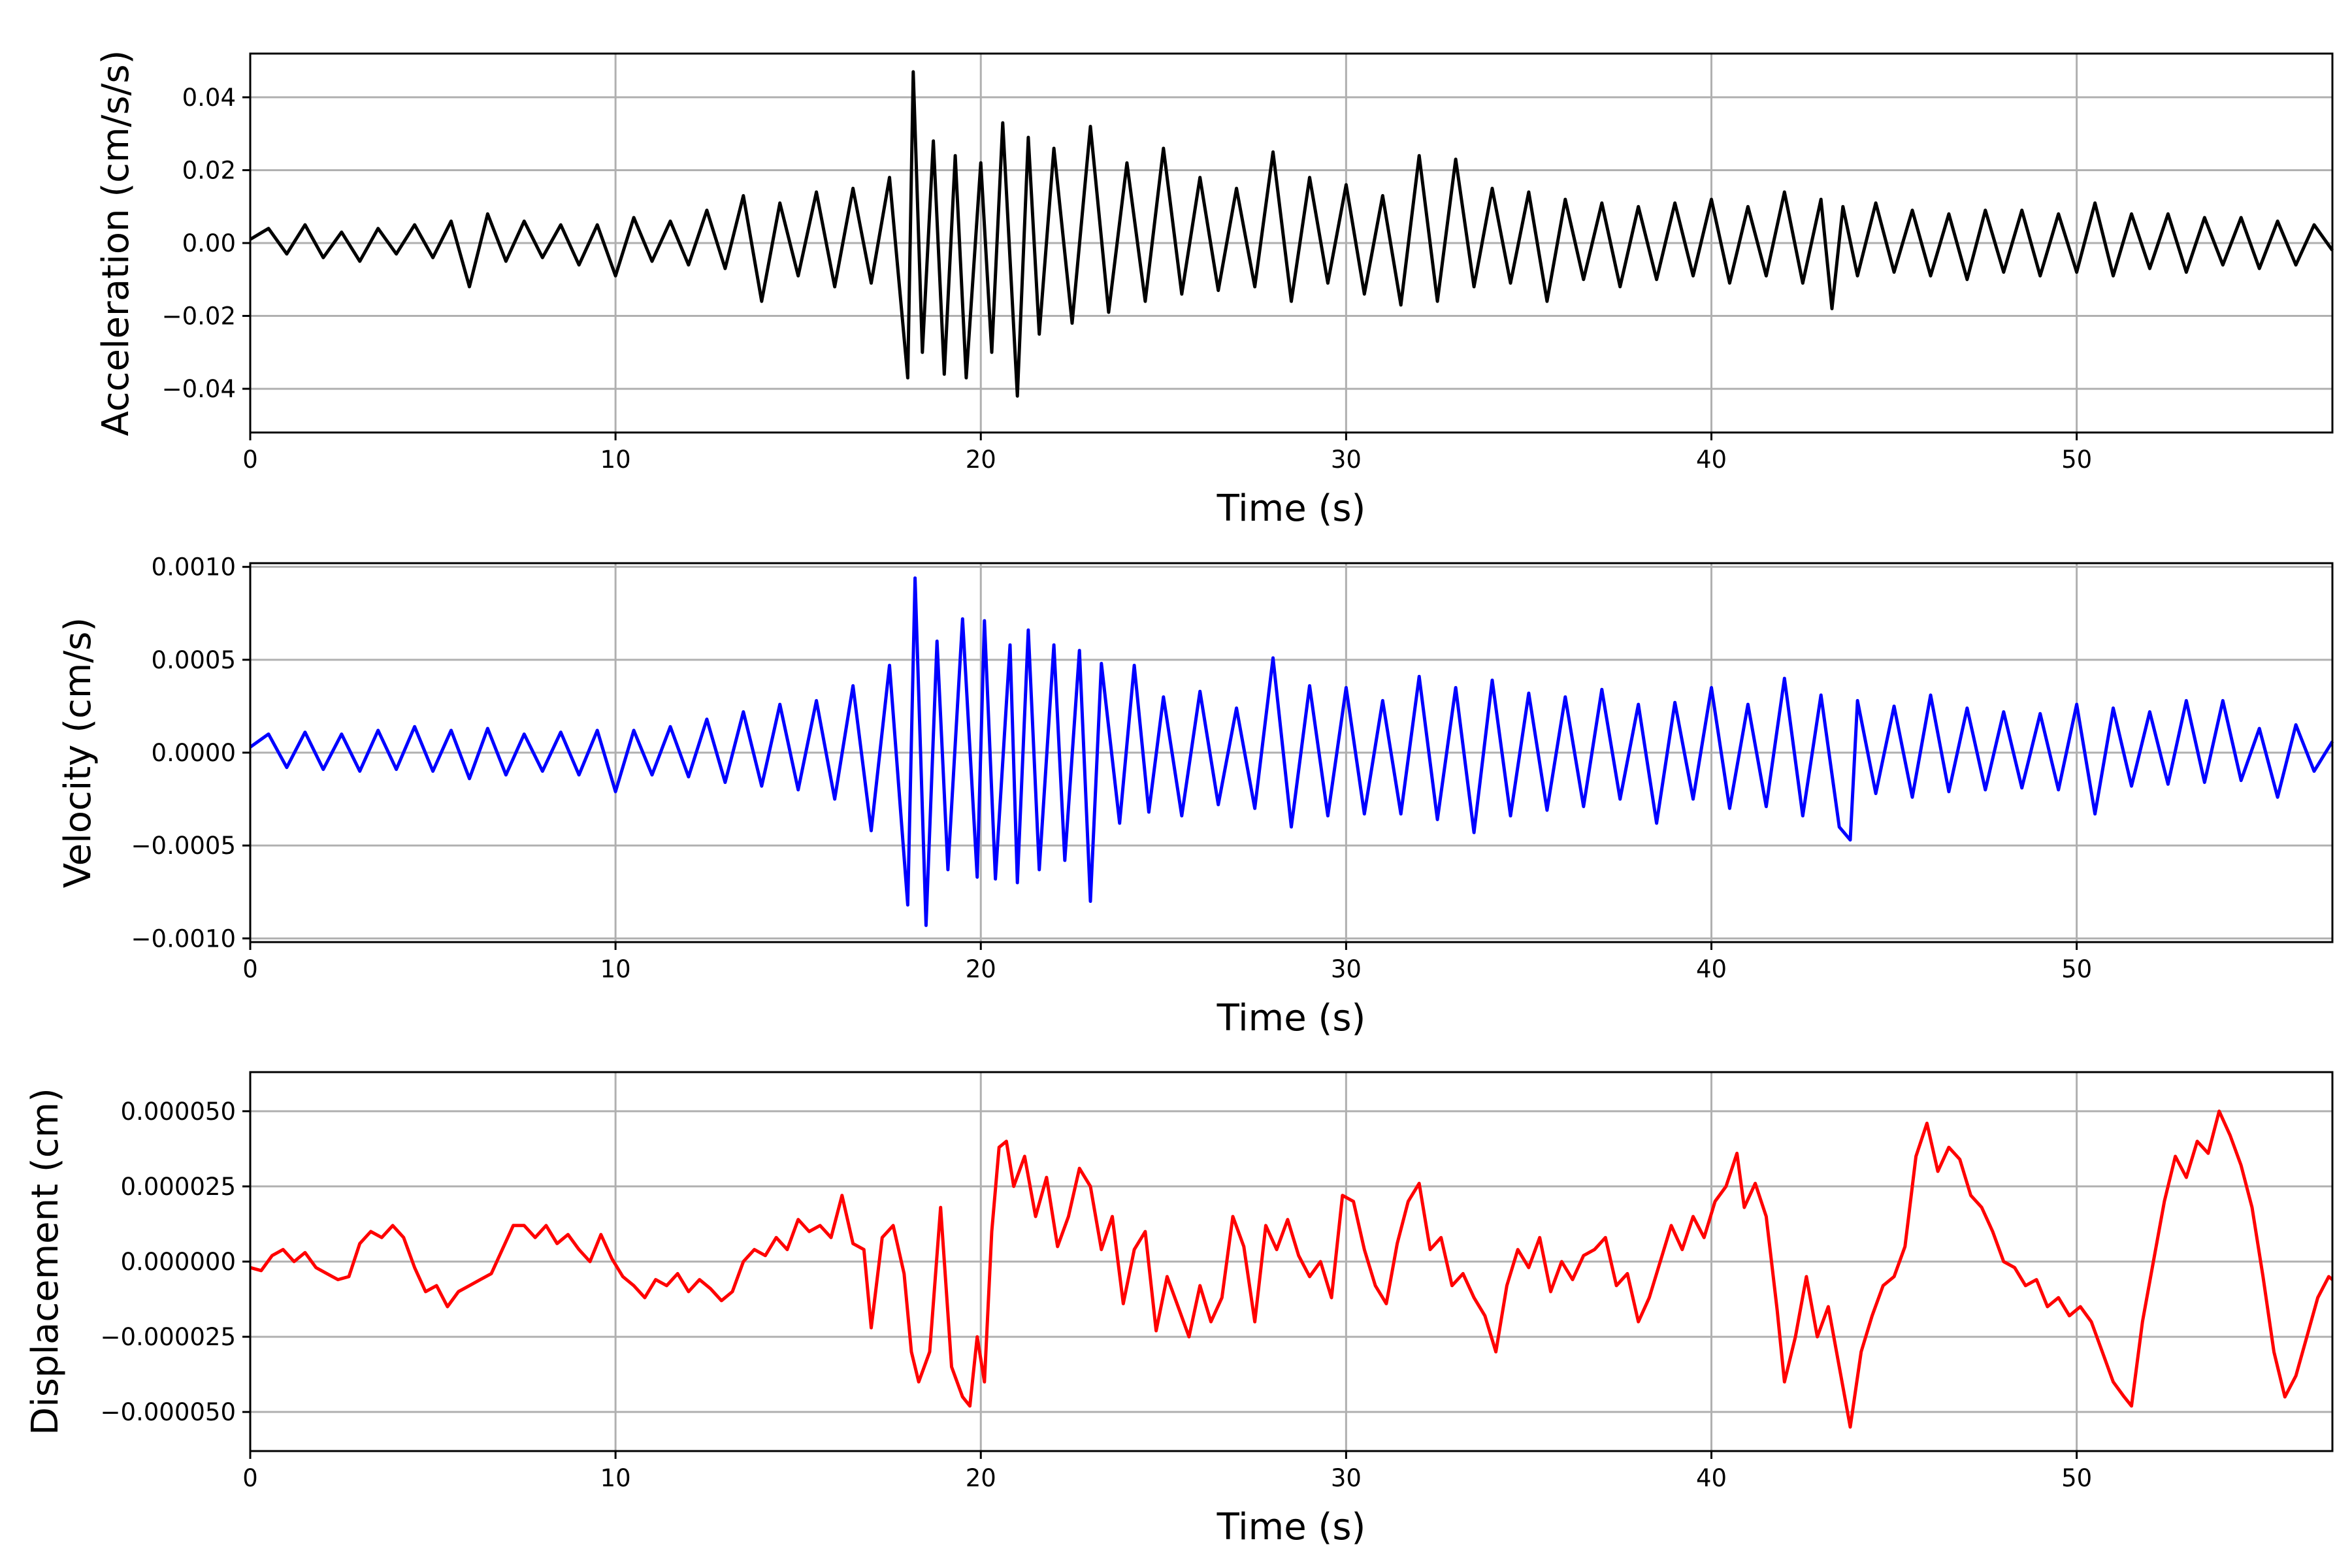 This screenshot has width=2352, height=1568. What do you see at coordinates (199, 389) in the screenshot?
I see `y-tick-label: −0.04` at bounding box center [199, 389].